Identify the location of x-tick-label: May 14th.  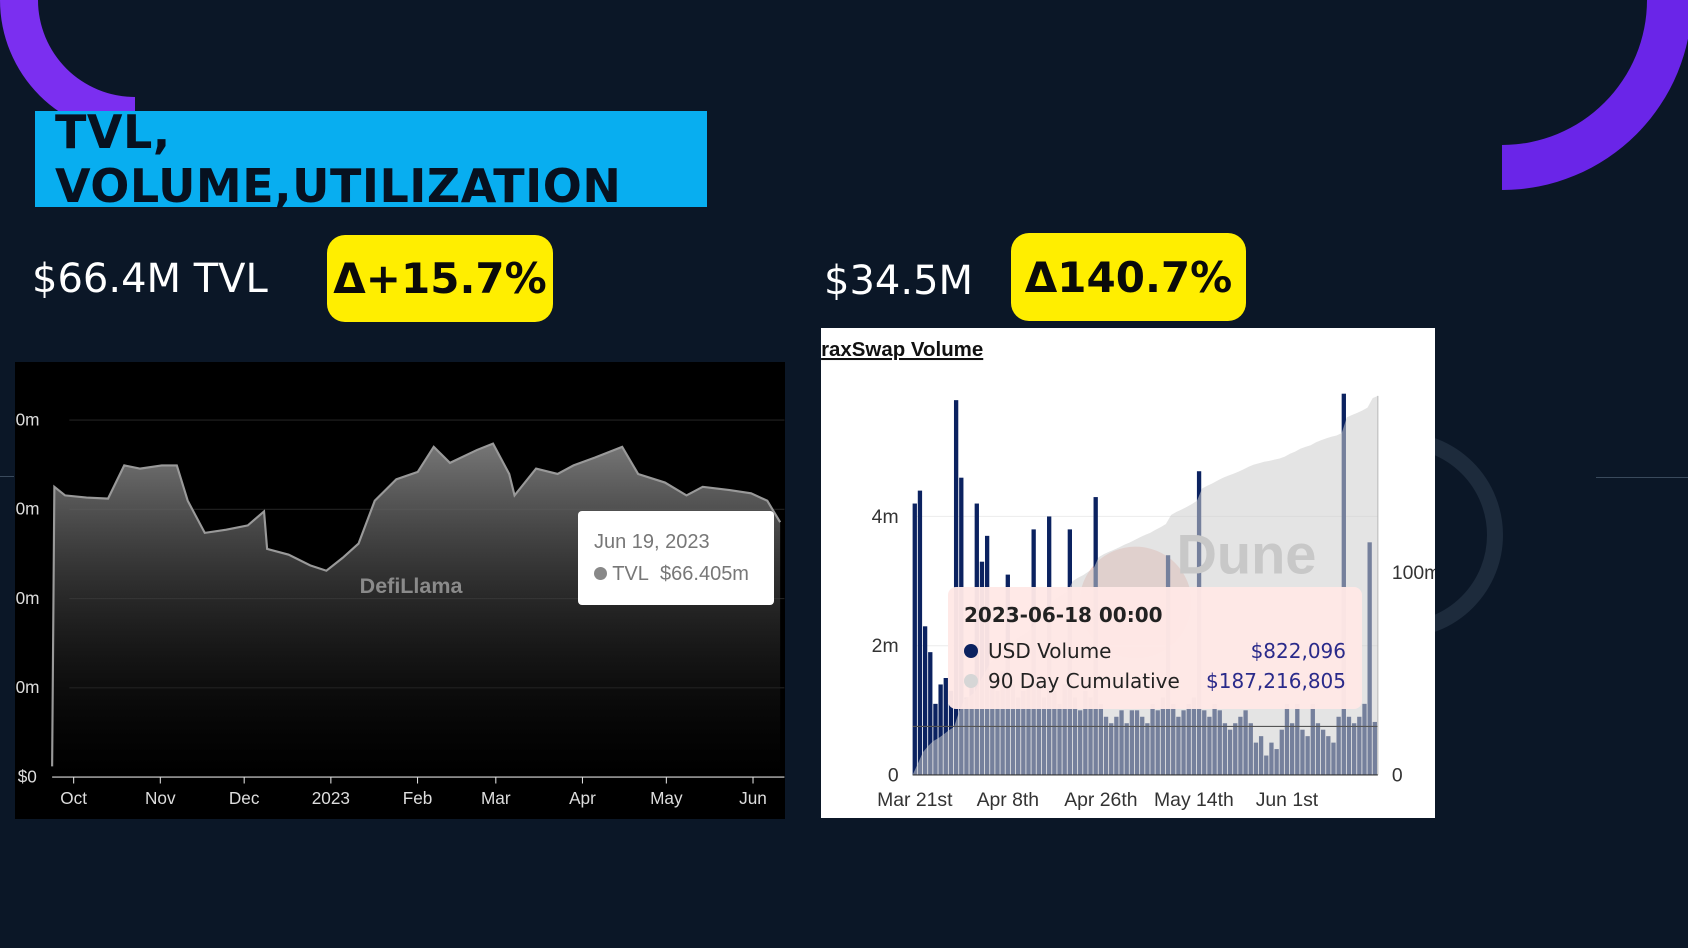
(1194, 800).